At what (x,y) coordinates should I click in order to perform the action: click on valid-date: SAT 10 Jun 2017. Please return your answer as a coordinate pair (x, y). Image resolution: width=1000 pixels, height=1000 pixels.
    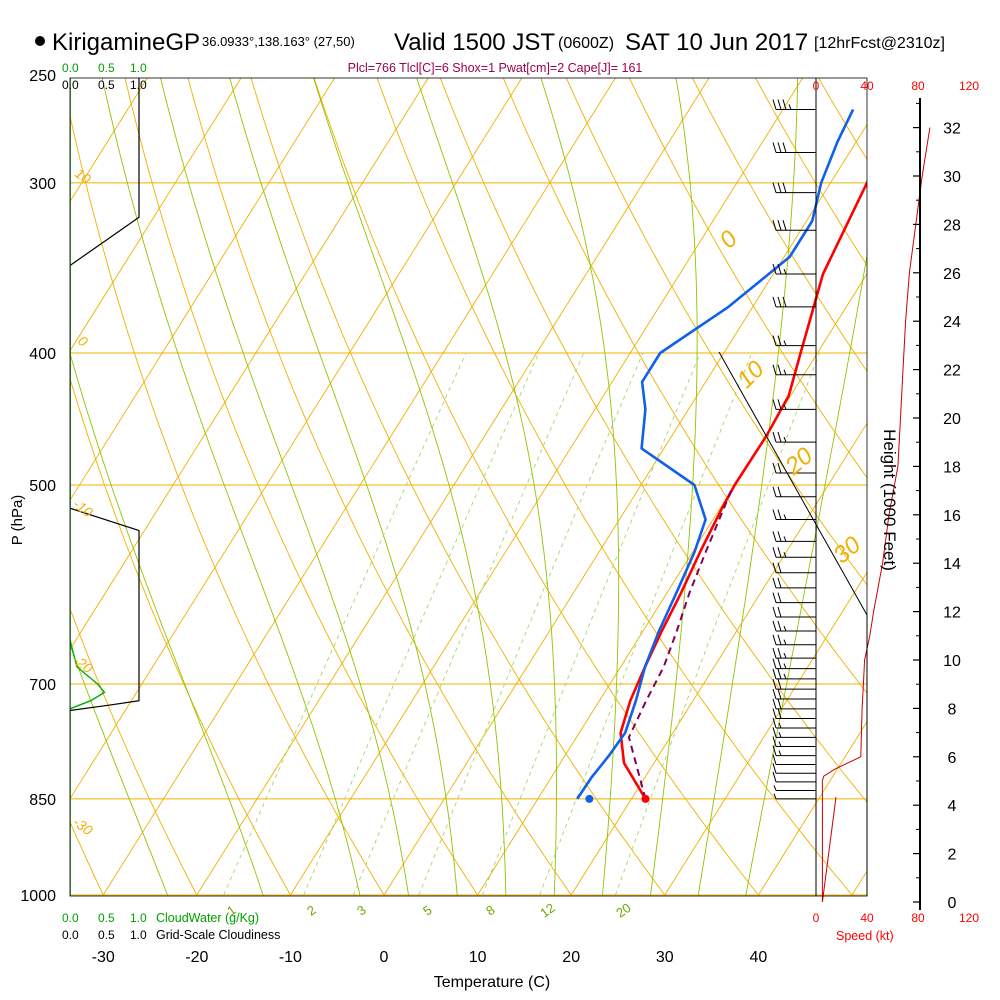
    Looking at the image, I should click on (716, 42).